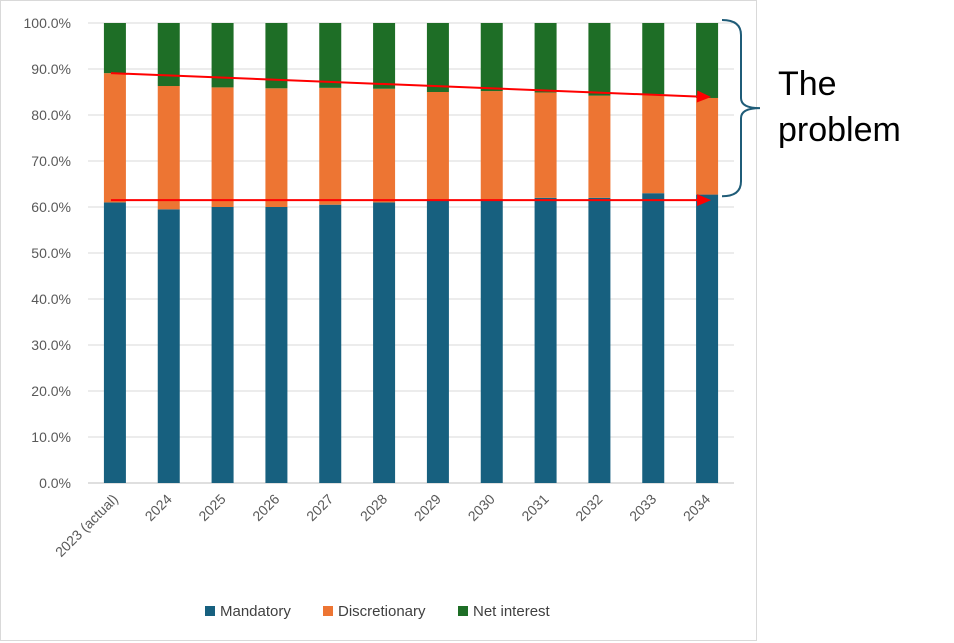 The height and width of the screenshot is (643, 954). What do you see at coordinates (642, 507) in the screenshot?
I see `x-tick-label: 2033` at bounding box center [642, 507].